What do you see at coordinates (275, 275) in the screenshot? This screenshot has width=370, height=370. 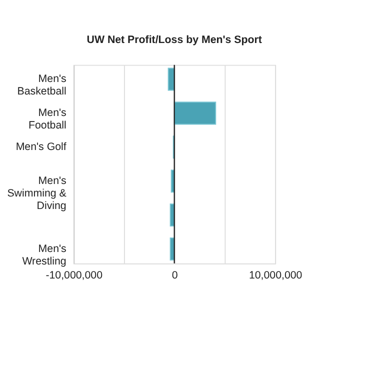 I see `x-tick-label: 10,000,000` at bounding box center [275, 275].